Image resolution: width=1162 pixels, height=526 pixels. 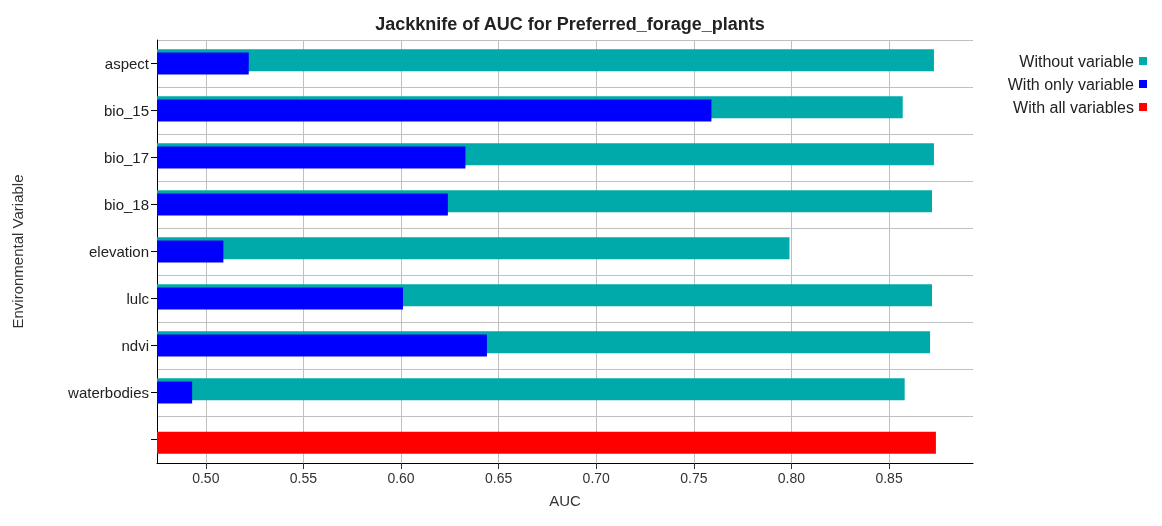 What do you see at coordinates (17, 251) in the screenshot?
I see `y-axis-title: Environmental Variable` at bounding box center [17, 251].